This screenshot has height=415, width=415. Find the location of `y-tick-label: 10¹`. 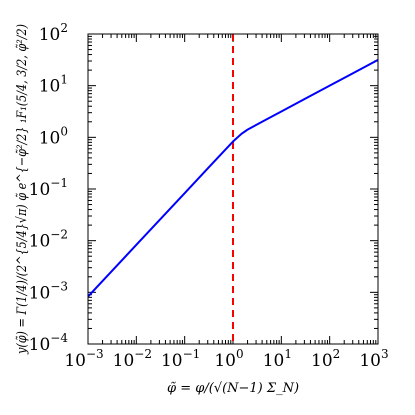

y-tick-label: 10¹ is located at coordinates (53, 85).